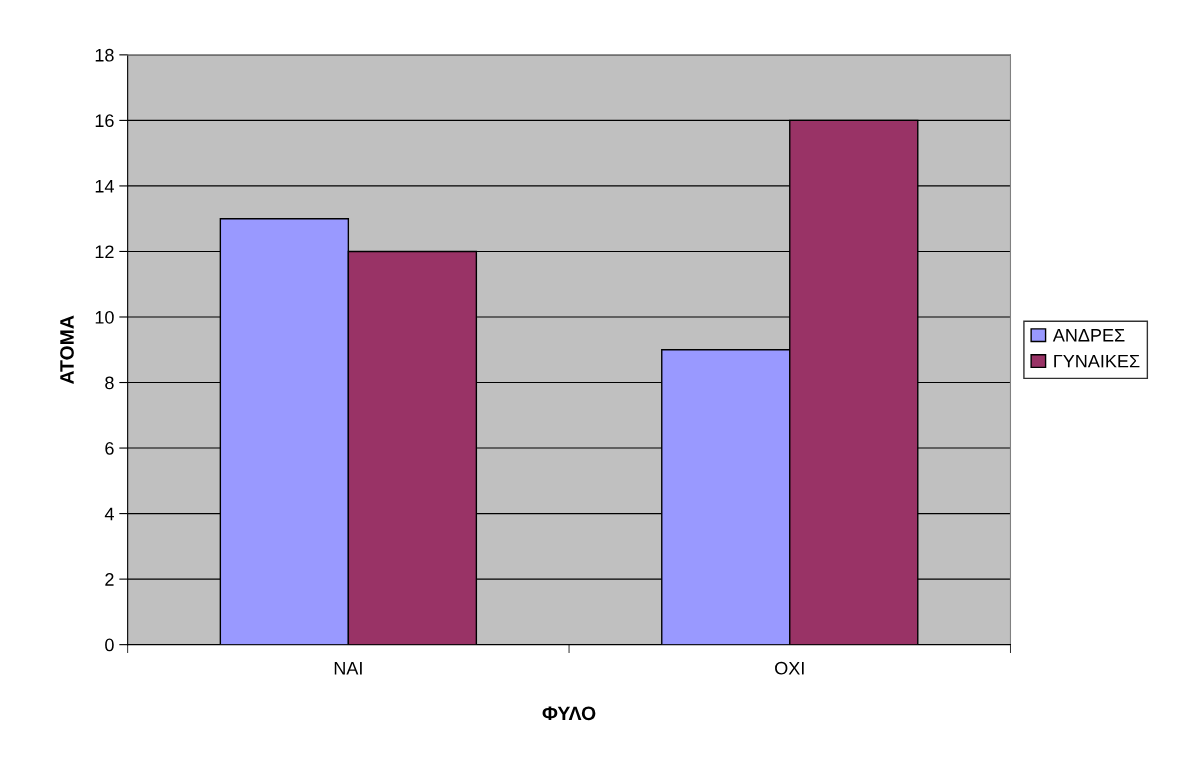 This screenshot has width=1193, height=762. Describe the element at coordinates (569, 713) in the screenshot. I see `x-axis-title: ΦΥΛΟ` at that location.